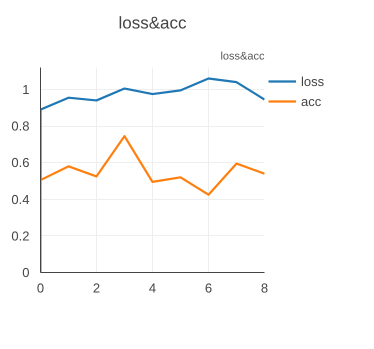  I want to click on y-tick-label: 0.2, so click(20, 236).